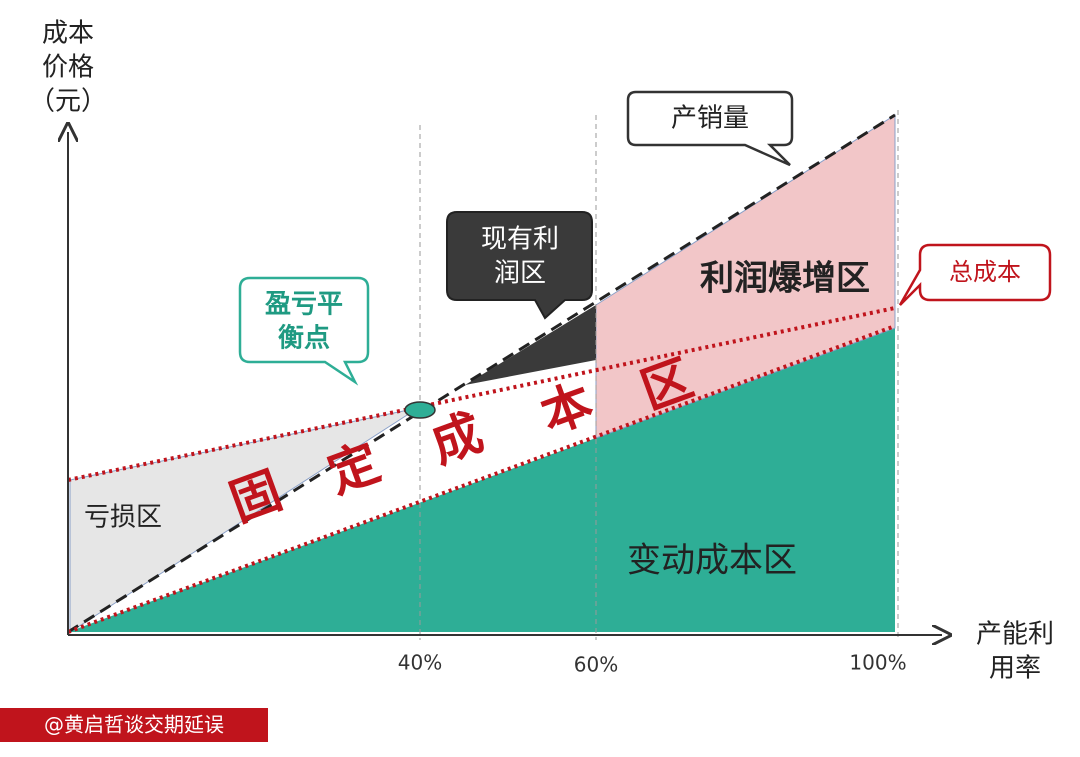 The height and width of the screenshot is (757, 1080). What do you see at coordinates (304, 338) in the screenshot?
I see `callout-text: 衡点` at bounding box center [304, 338].